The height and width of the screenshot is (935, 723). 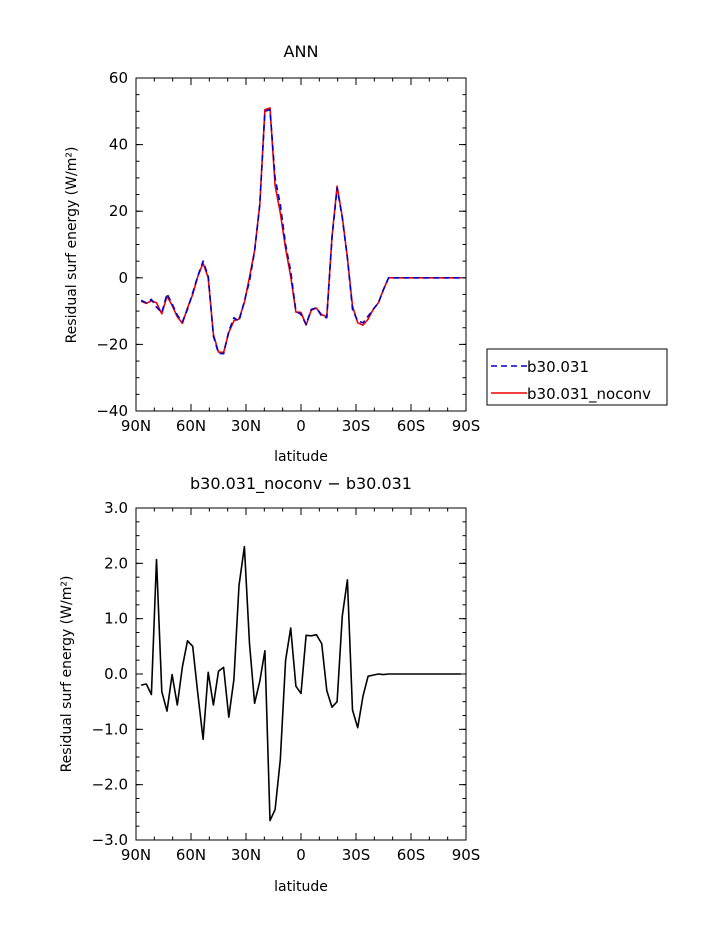 What do you see at coordinates (112, 344) in the screenshot?
I see `y-tick-label: −20` at bounding box center [112, 344].